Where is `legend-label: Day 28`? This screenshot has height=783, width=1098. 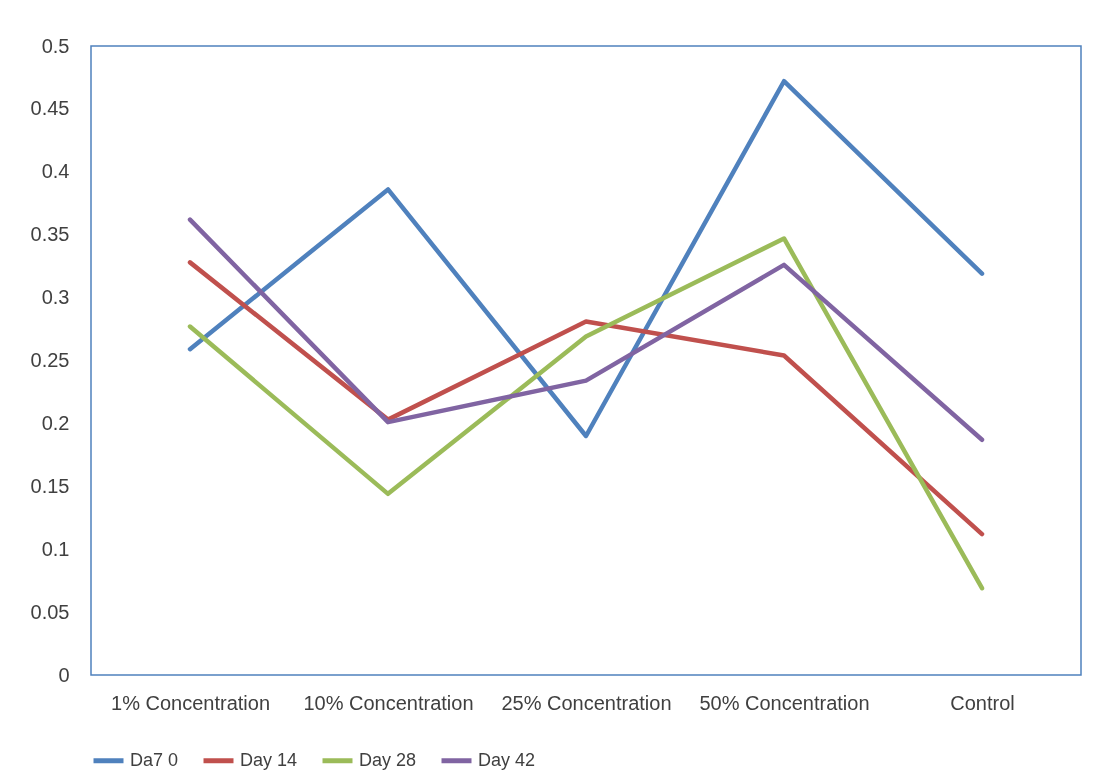 legend-label: Day 28 is located at coordinates (388, 759).